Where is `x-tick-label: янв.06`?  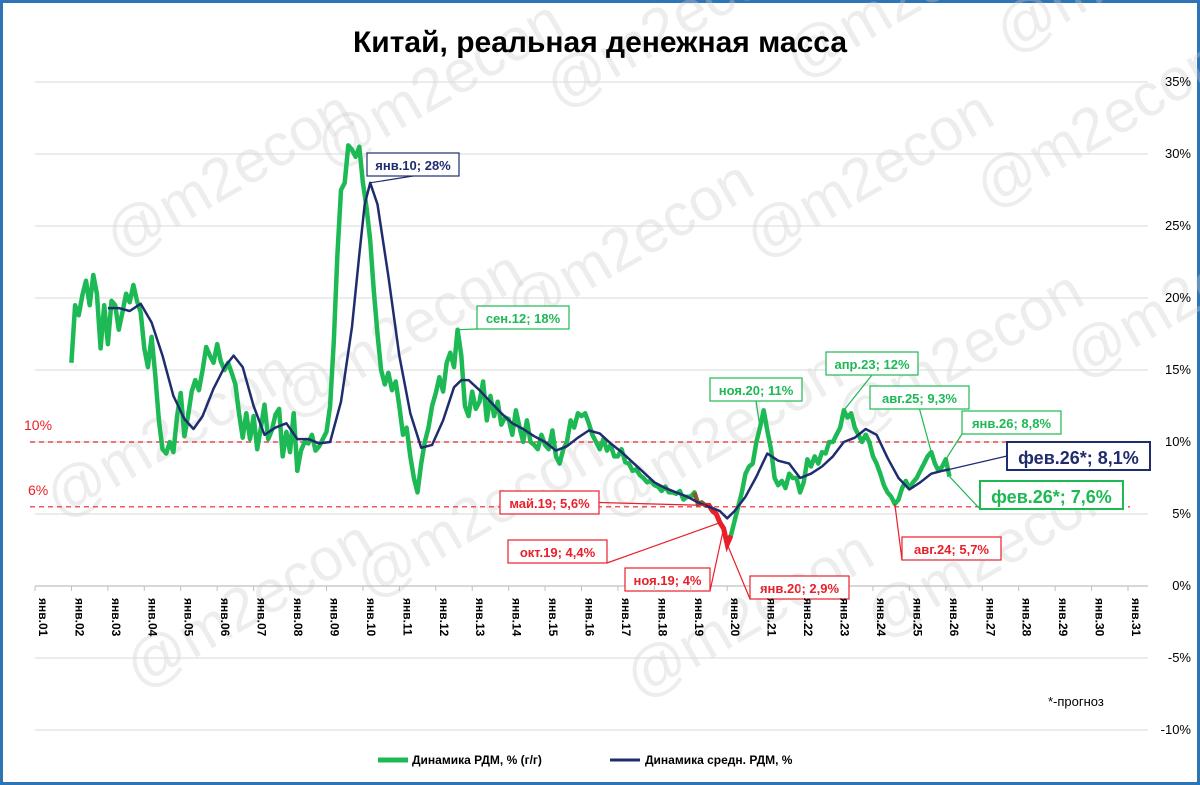 x-tick-label: янв.06 is located at coordinates (225, 617).